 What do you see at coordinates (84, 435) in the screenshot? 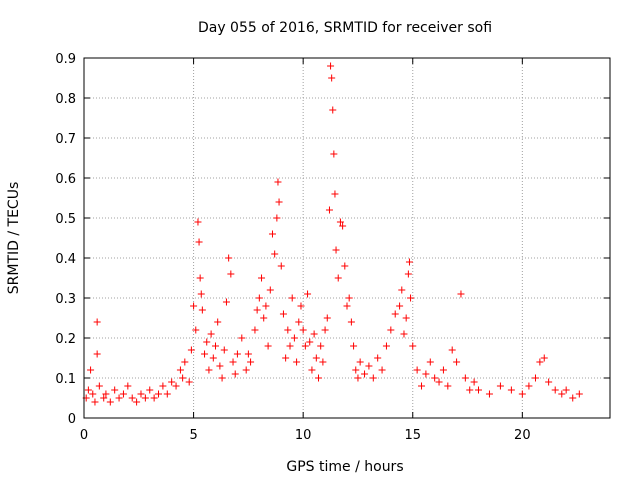
I see `x-tick-label: 0` at bounding box center [84, 435].